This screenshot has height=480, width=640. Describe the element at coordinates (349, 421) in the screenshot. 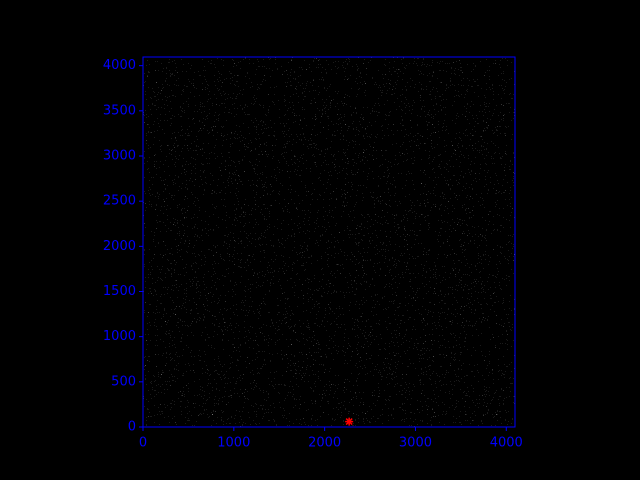

I see `marker` at that location.